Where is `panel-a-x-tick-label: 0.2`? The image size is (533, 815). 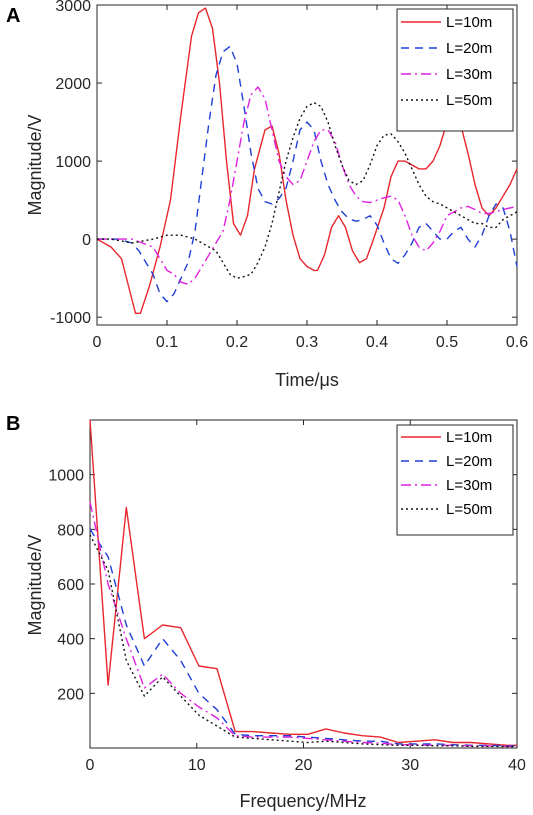
panel-a-x-tick-label: 0.2 is located at coordinates (237, 342).